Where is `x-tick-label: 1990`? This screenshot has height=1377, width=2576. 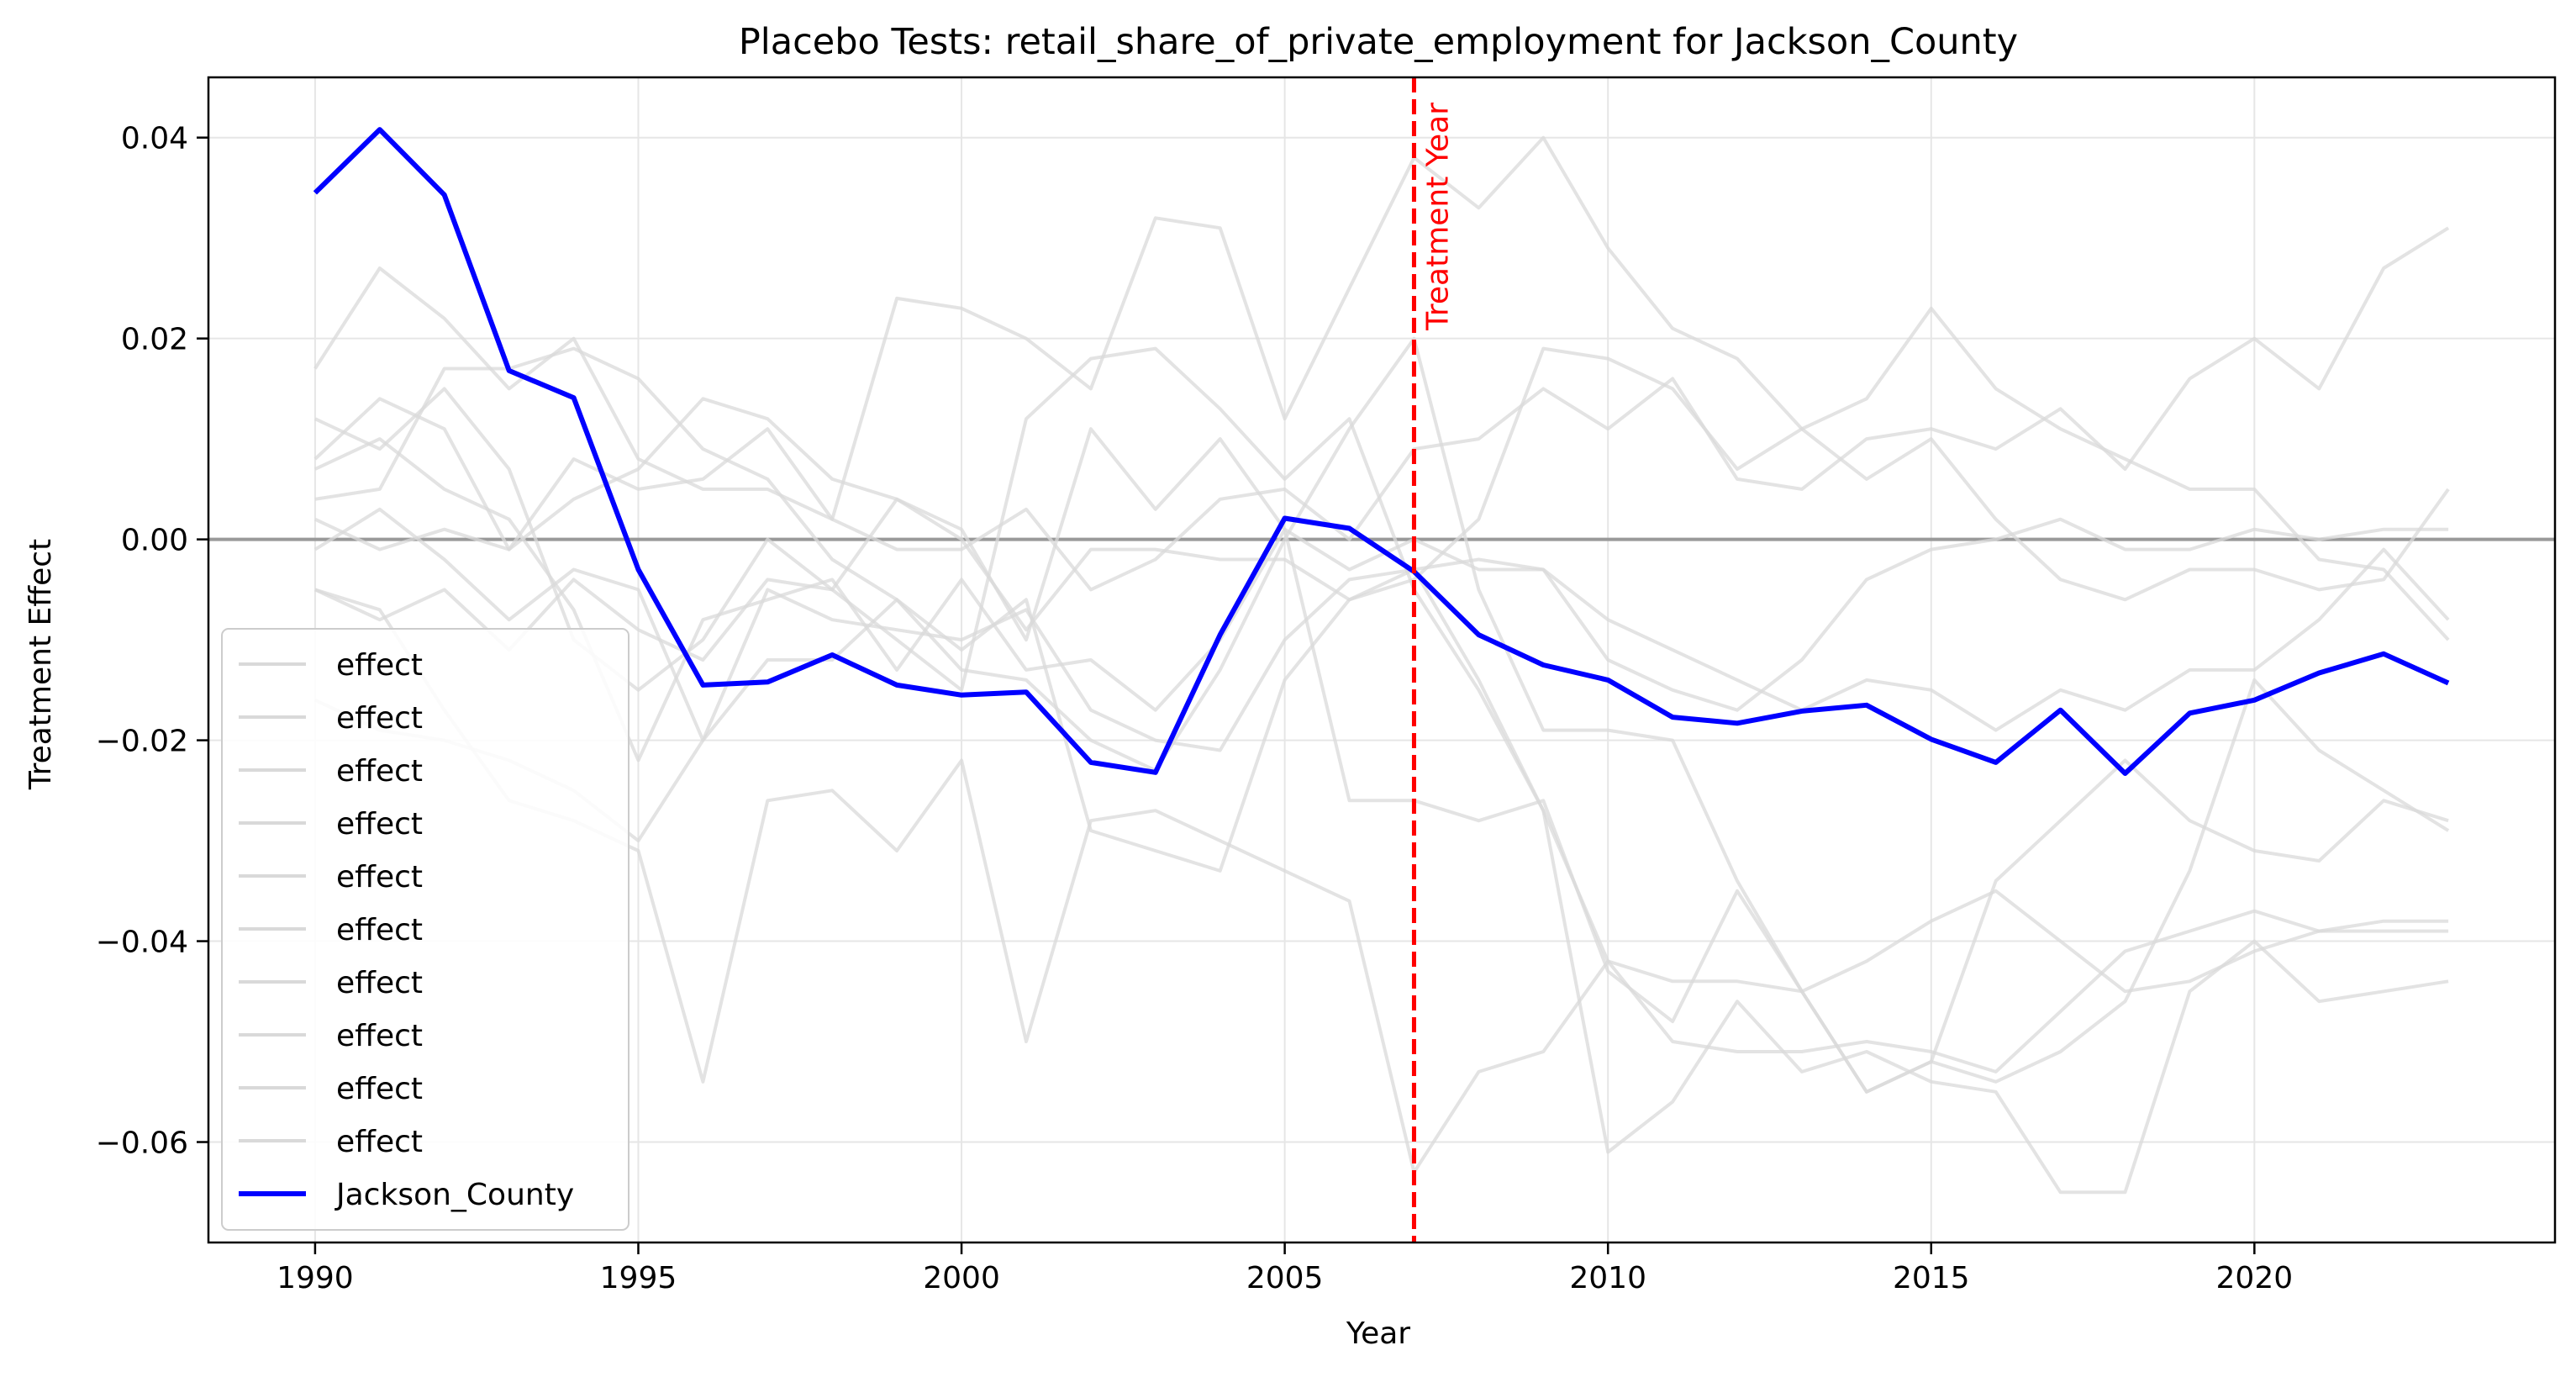 x-tick-label: 1990 is located at coordinates (315, 1278).